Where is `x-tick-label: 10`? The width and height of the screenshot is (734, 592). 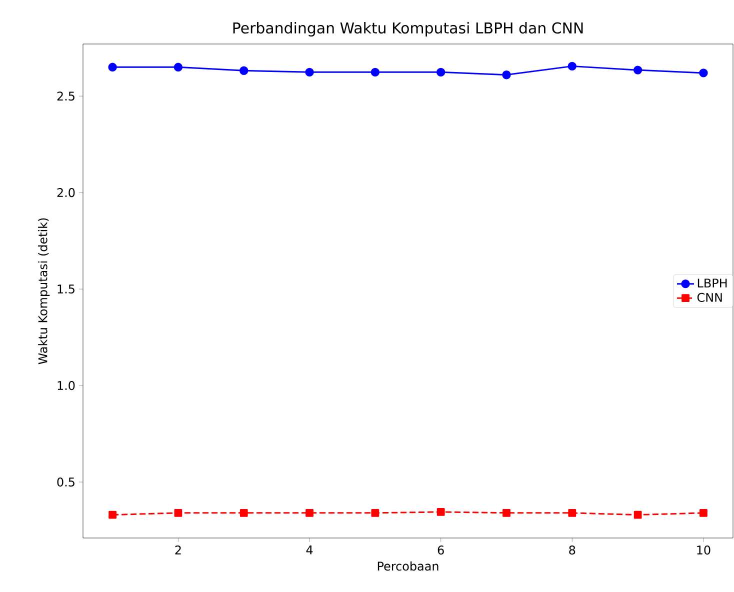
x-tick-label: 10 is located at coordinates (703, 550).